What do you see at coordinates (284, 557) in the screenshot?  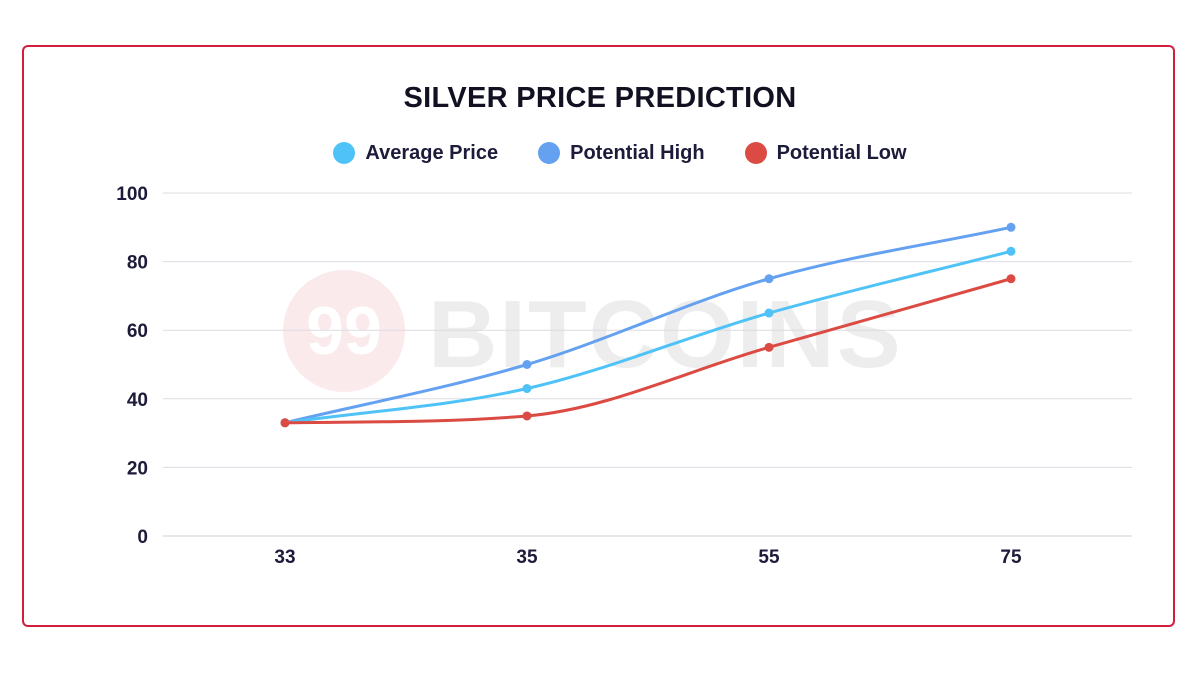 I see `x-tick-label: 33` at bounding box center [284, 557].